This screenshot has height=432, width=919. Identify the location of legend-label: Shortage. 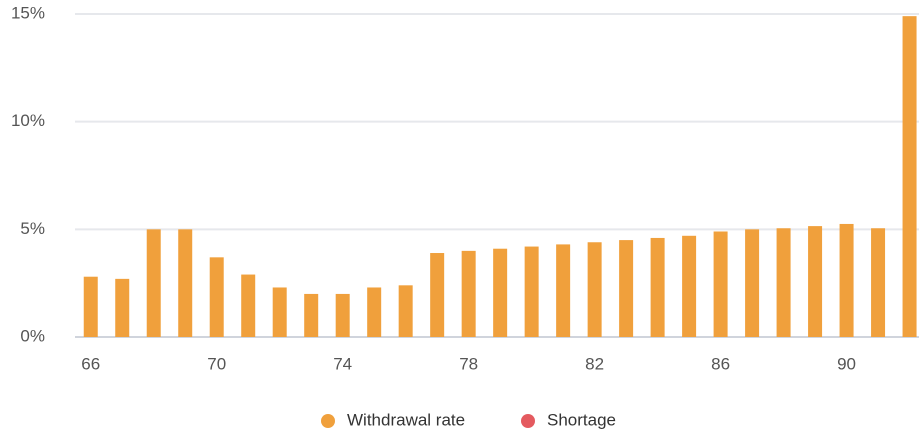
(581, 419).